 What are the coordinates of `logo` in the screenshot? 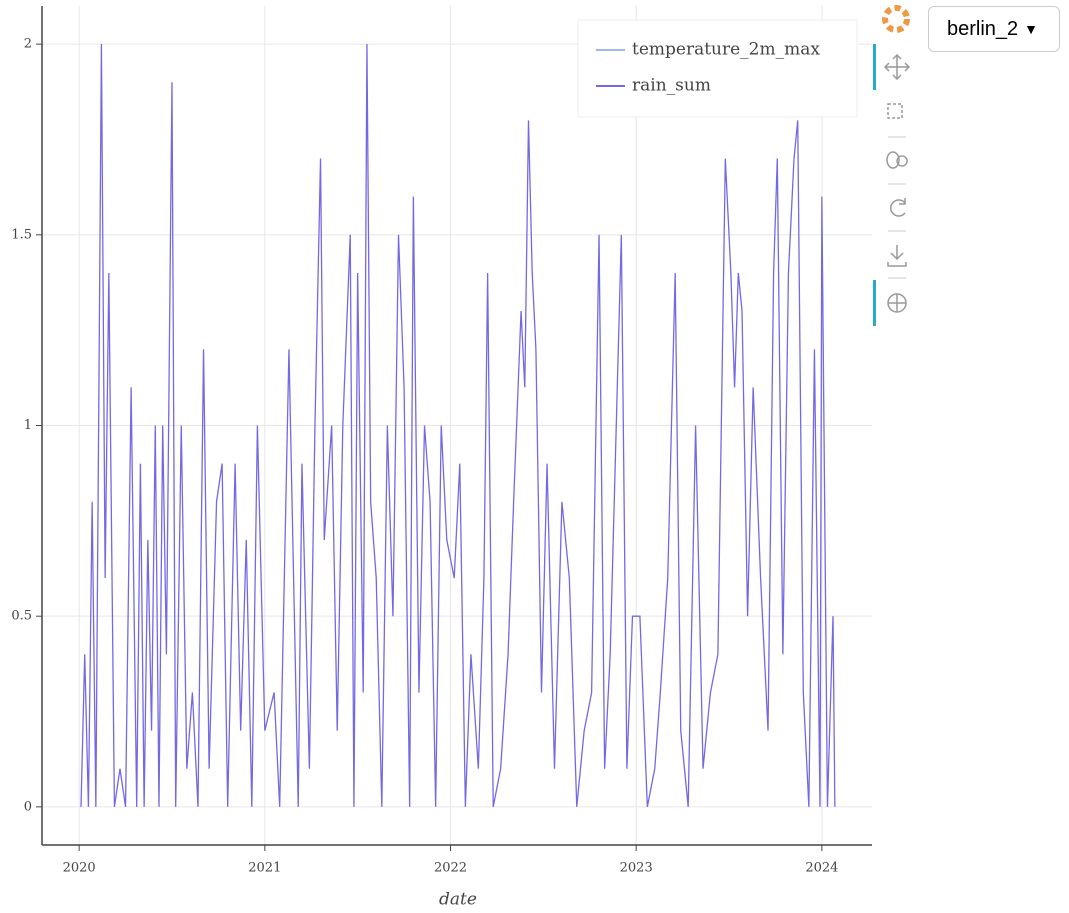 It's located at (896, 19).